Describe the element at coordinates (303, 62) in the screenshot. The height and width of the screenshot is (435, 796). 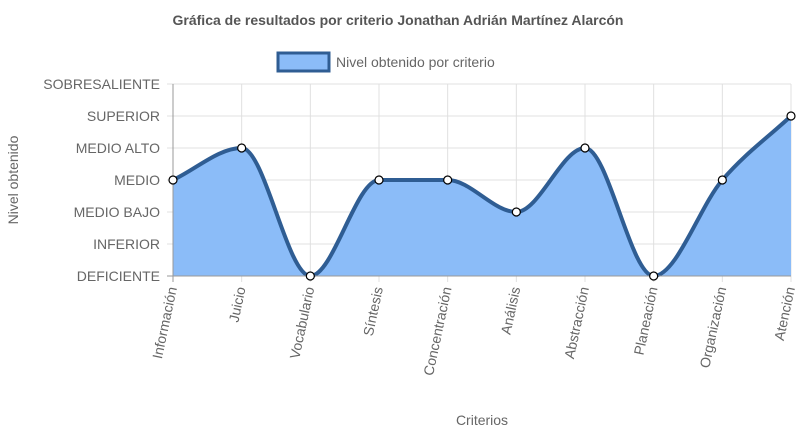
I see `legend-swatch` at that location.